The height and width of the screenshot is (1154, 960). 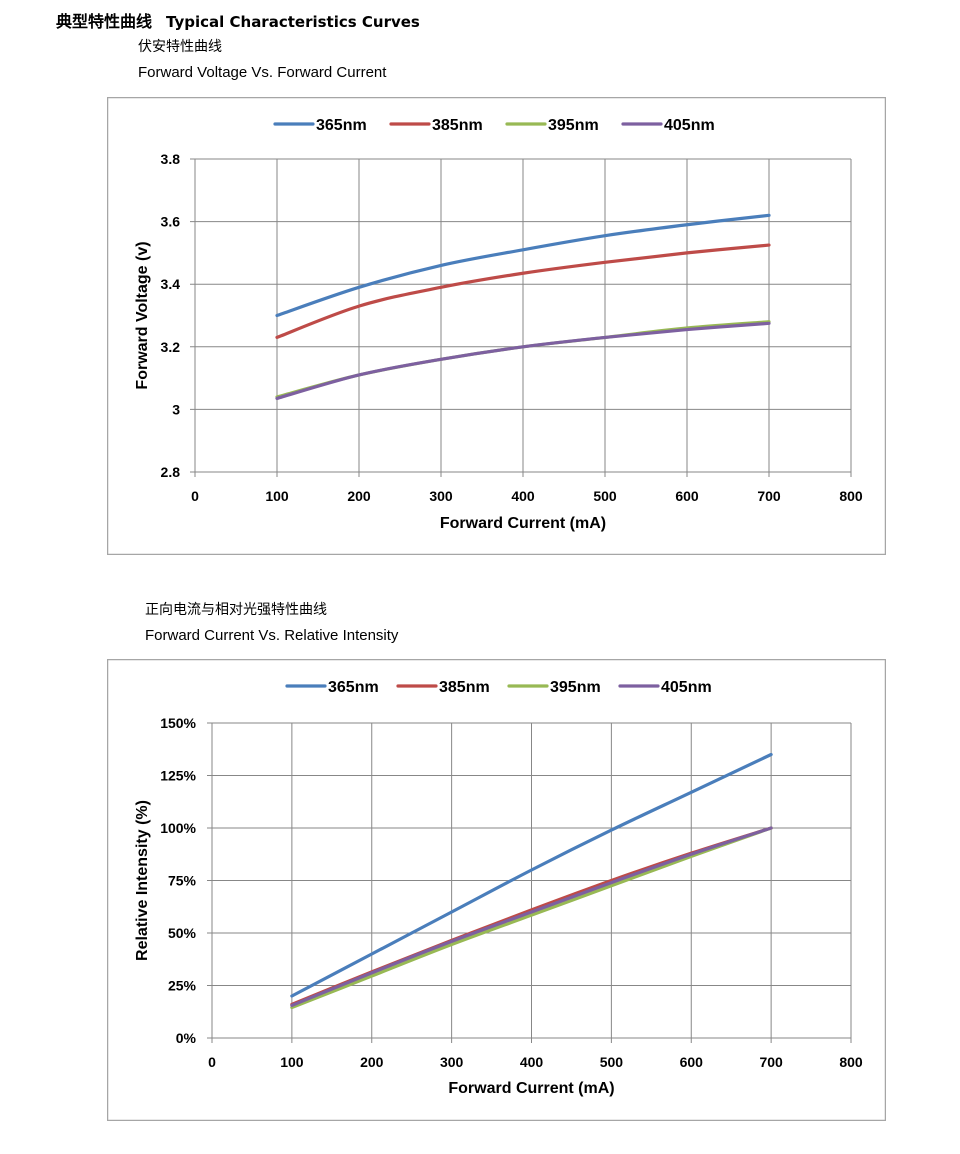 I want to click on y-tick-label: 0%, so click(x=186, y=1038).